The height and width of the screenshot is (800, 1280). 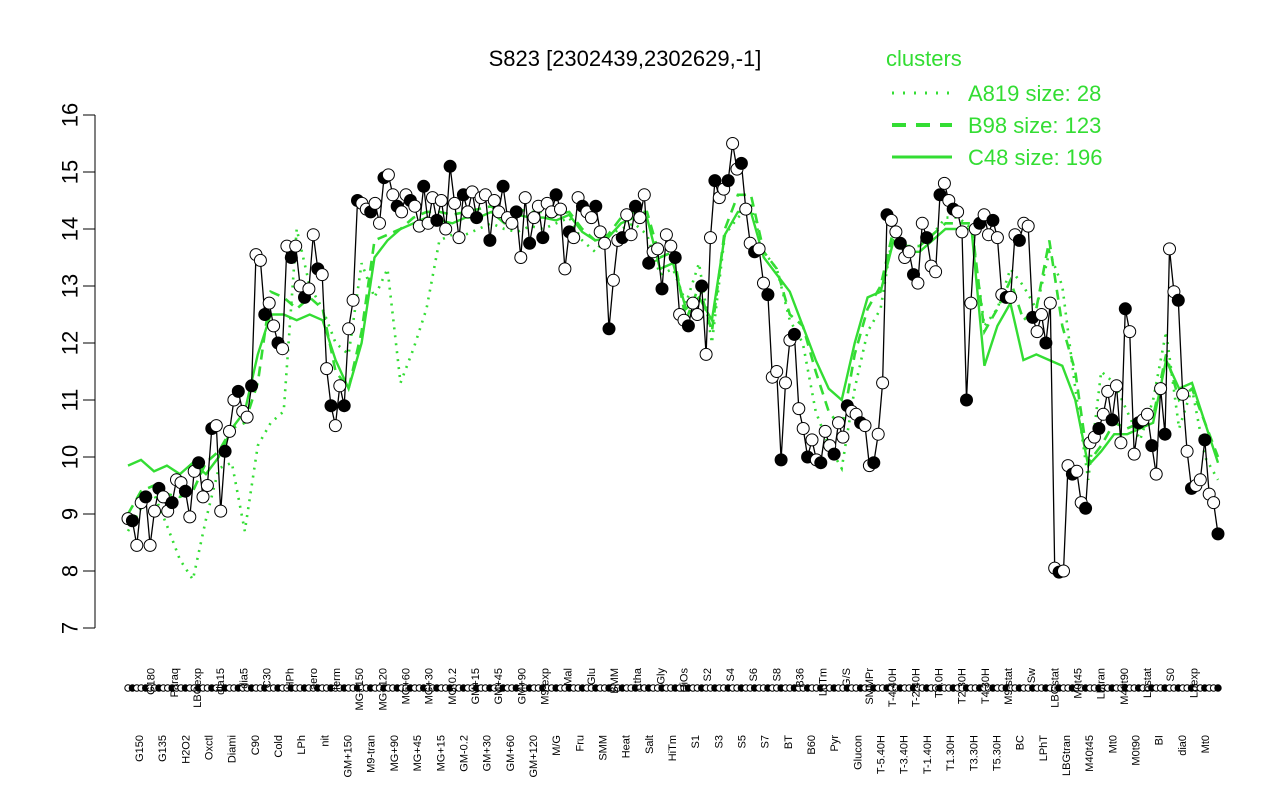 What do you see at coordinates (1218, 688) in the screenshot?
I see `x-rug-mark` at bounding box center [1218, 688].